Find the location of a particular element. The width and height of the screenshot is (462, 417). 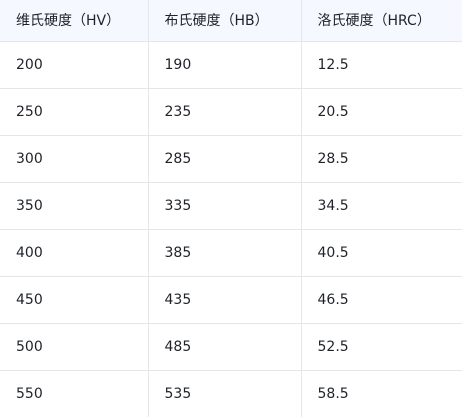

table-row: 250 235 20.5 is located at coordinates (231, 112).